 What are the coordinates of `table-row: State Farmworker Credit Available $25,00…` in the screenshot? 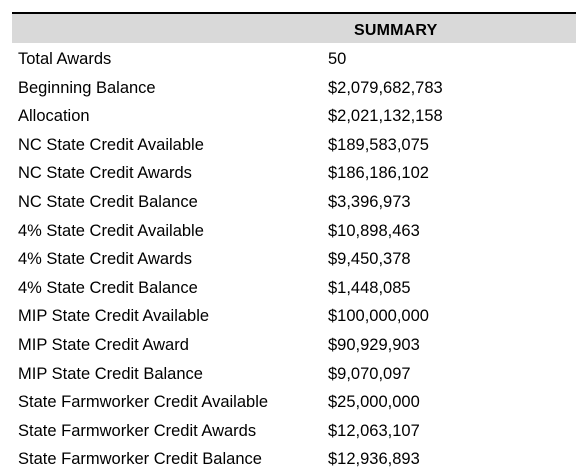 It's located at (294, 402).